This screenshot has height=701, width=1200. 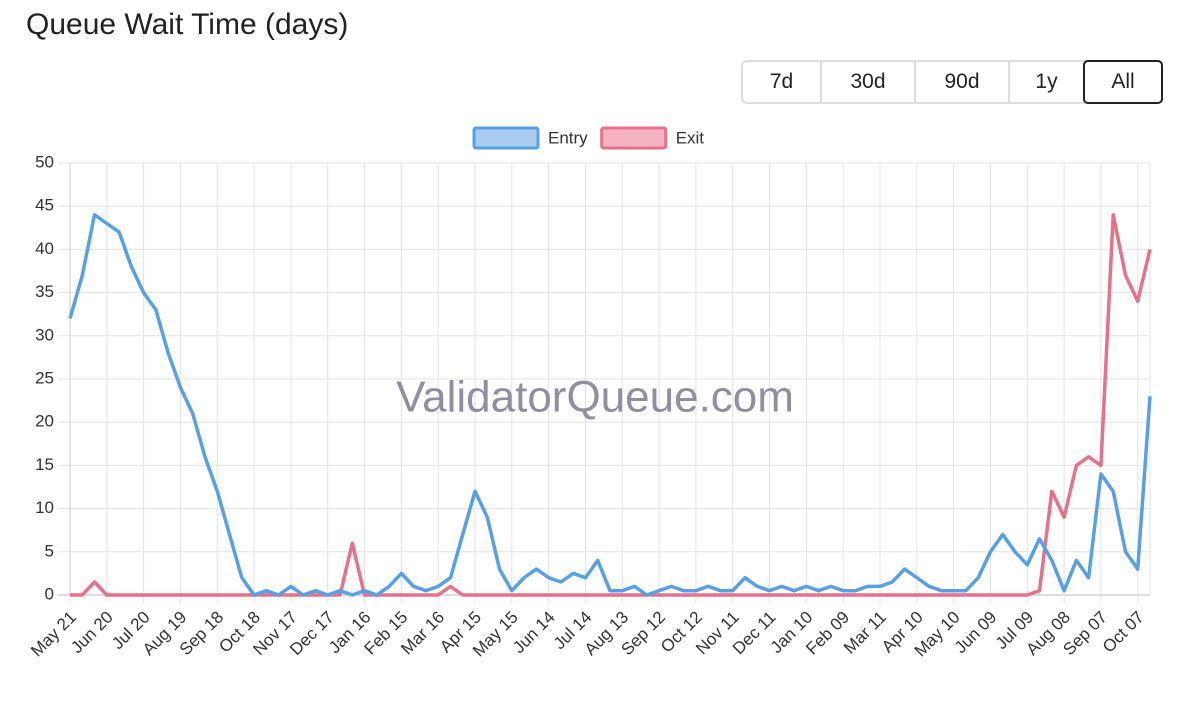 What do you see at coordinates (53, 634) in the screenshot?
I see `x-tick-label: May 21` at bounding box center [53, 634].